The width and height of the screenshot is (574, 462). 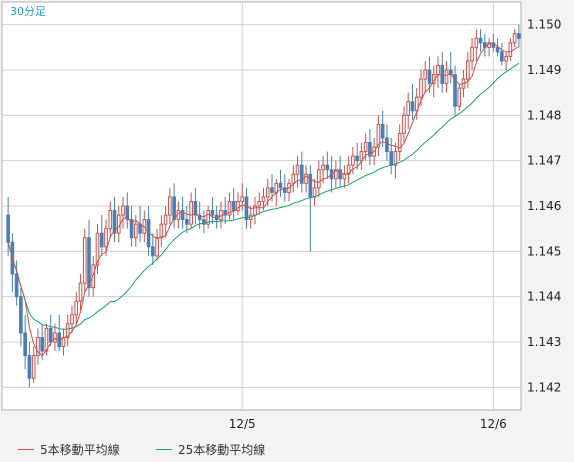 I want to click on legend-line-ma25, so click(x=164, y=449).